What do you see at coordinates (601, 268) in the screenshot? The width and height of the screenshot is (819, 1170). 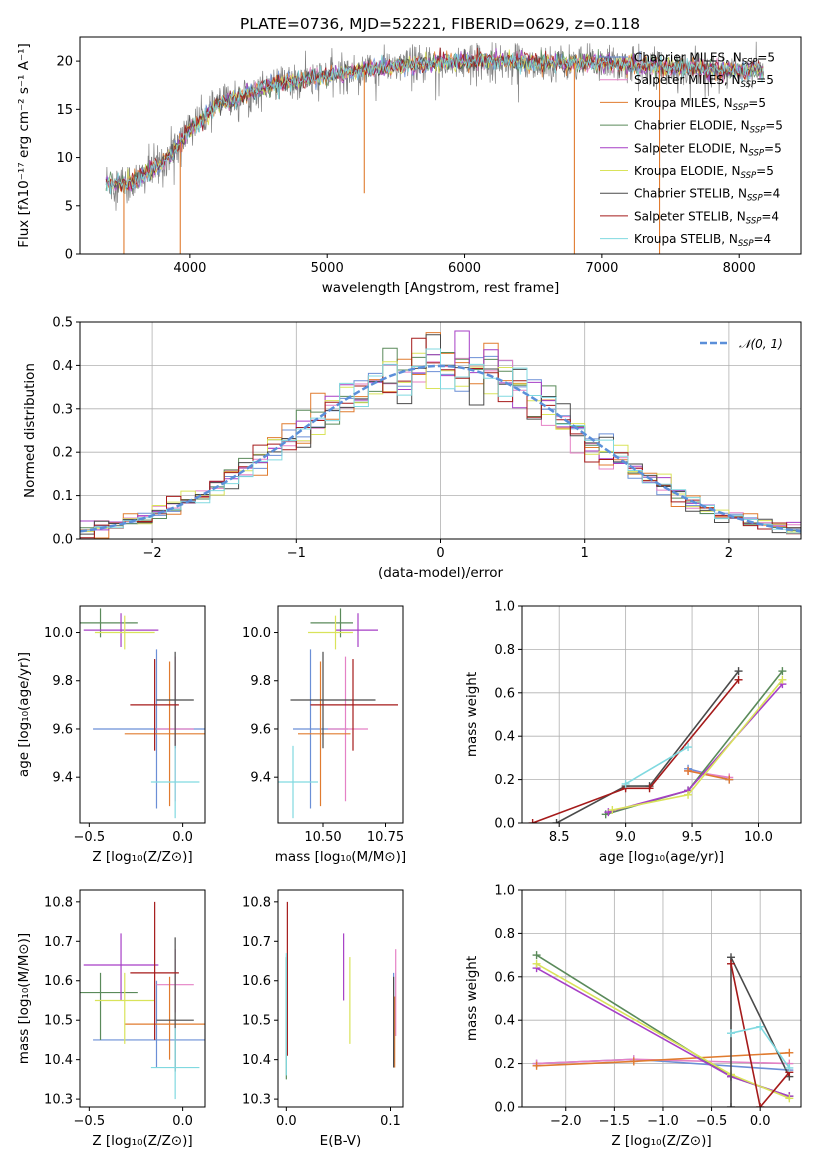 I see `x-tick-label: 7000` at bounding box center [601, 268].